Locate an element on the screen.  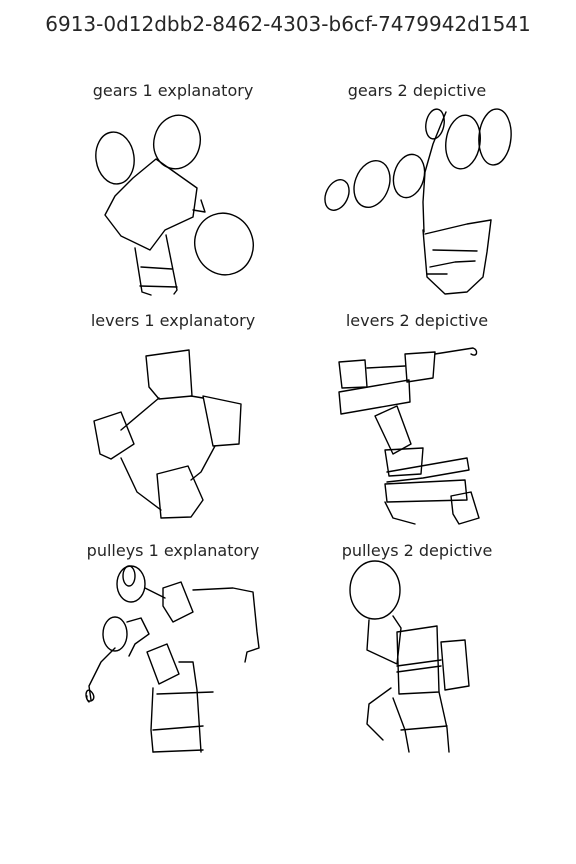
panel-pulleys-2: pulleys 2 depictive is located at coordinates (417, 652).